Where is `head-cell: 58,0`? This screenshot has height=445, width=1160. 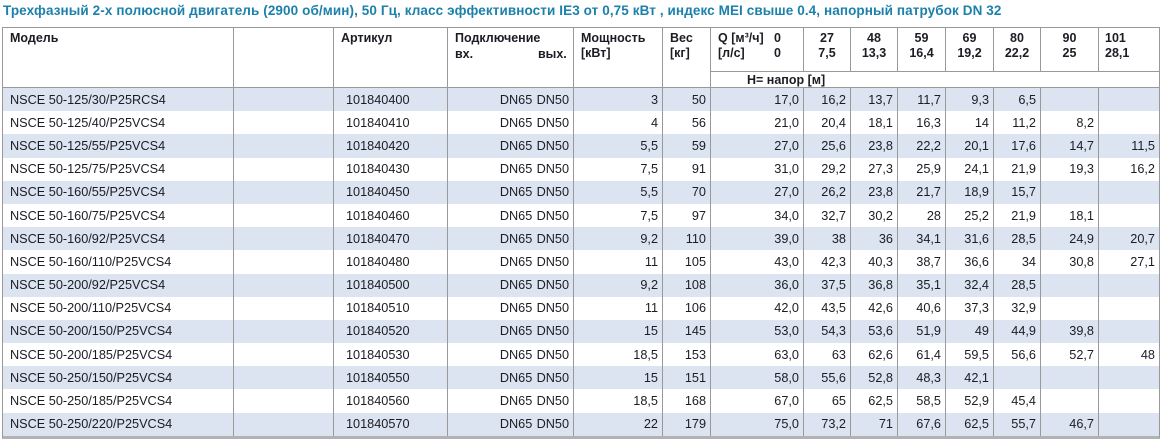
head-cell: 58,0 is located at coordinates (757, 378).